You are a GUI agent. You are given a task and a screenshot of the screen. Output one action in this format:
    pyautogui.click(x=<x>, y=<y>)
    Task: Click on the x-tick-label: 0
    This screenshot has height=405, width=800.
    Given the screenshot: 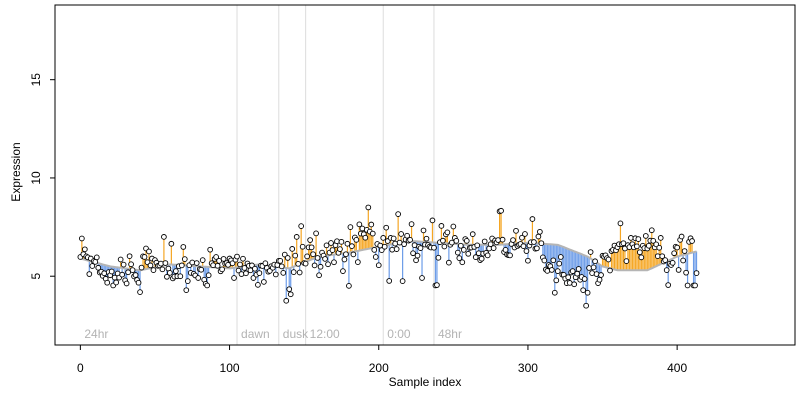 What is the action you would take?
    pyautogui.click(x=80, y=368)
    